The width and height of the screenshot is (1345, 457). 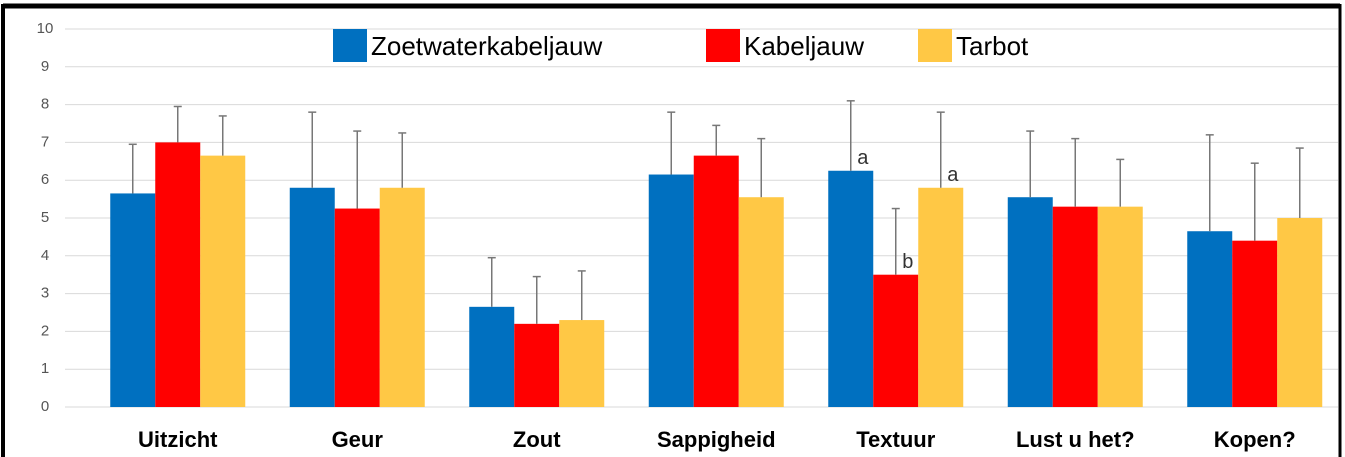 What do you see at coordinates (45, 141) in the screenshot?
I see `y-tick-label: 7` at bounding box center [45, 141].